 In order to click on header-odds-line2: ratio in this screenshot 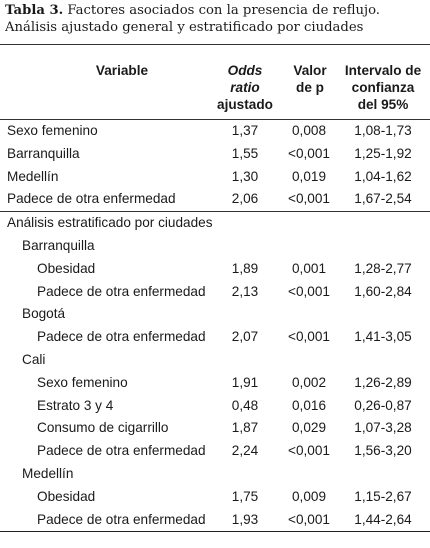, I will do `click(245, 87)`.